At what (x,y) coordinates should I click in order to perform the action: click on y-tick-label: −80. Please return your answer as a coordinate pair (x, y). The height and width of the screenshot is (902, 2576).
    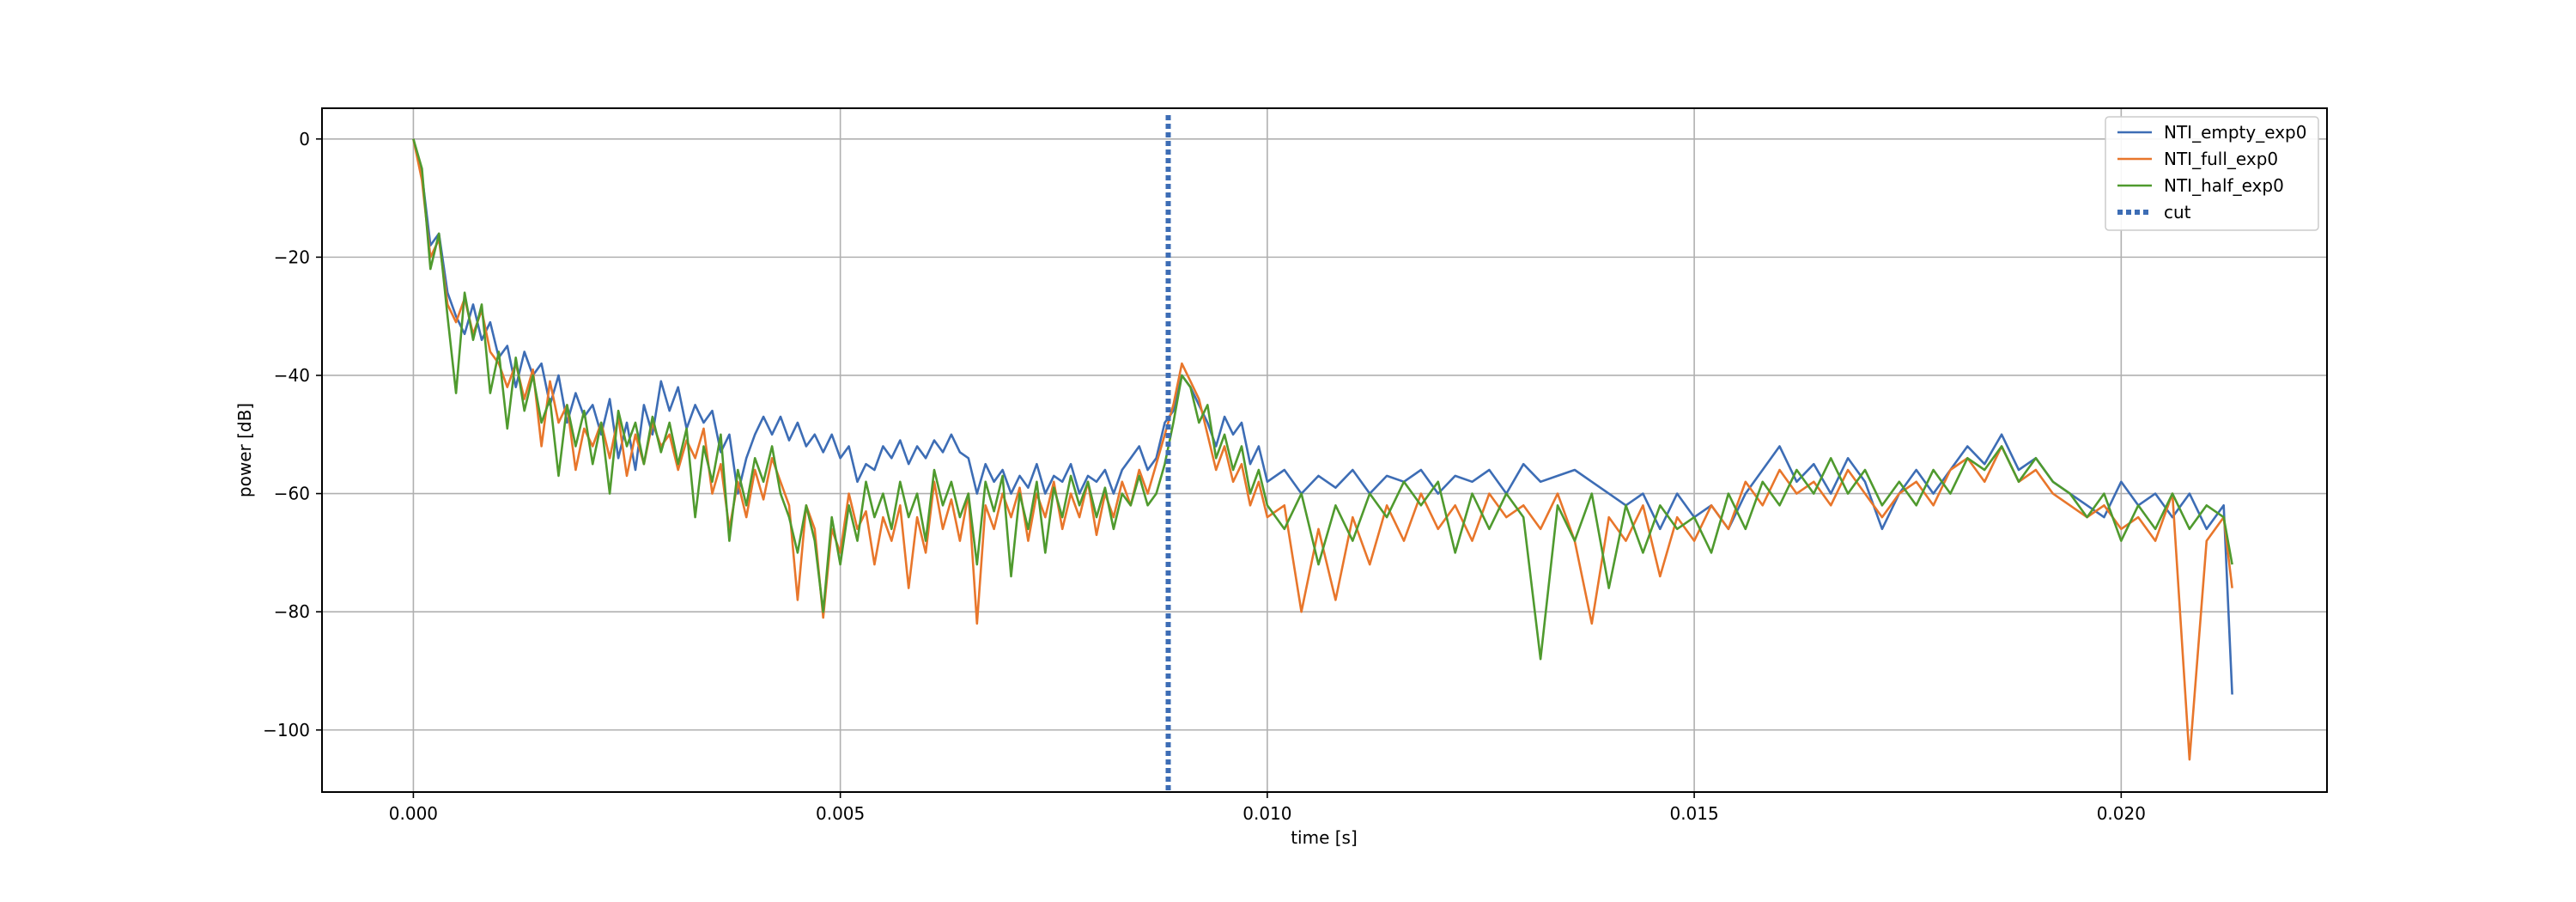
    Looking at the image, I should click on (292, 611).